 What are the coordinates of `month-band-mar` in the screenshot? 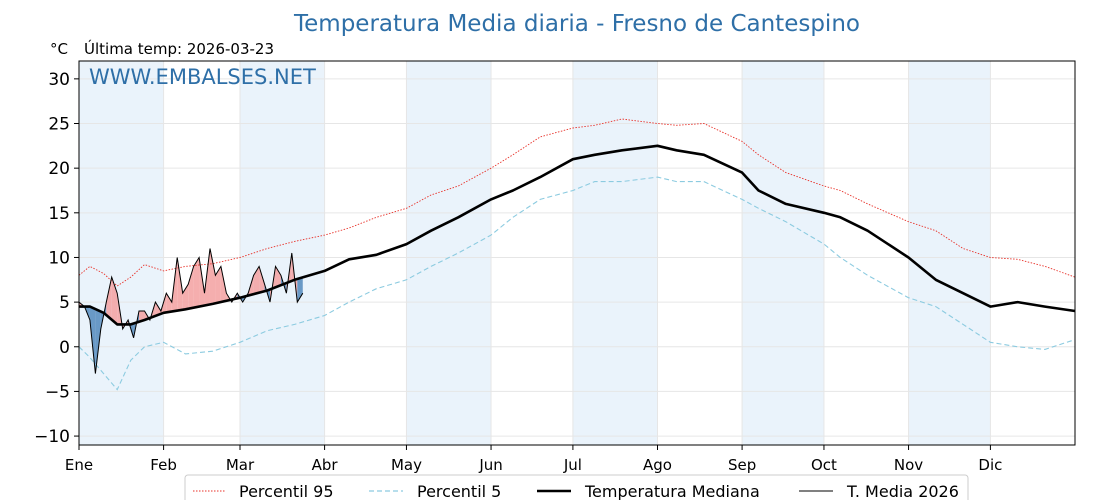 It's located at (282, 253).